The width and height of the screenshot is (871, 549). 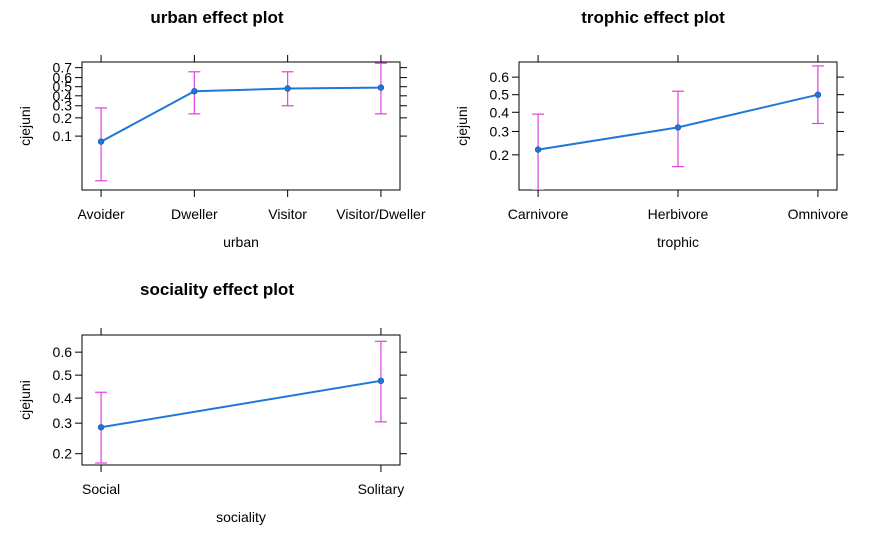 I want to click on x-tick-label: Avoider, so click(x=101, y=214).